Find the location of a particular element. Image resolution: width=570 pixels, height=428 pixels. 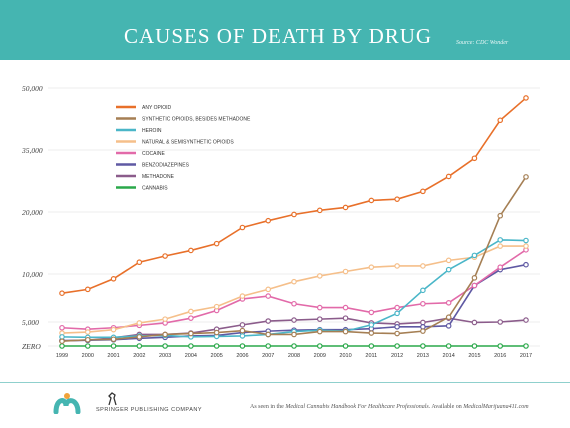

y-tick-label: 20,000 is located at coordinates (32, 212).